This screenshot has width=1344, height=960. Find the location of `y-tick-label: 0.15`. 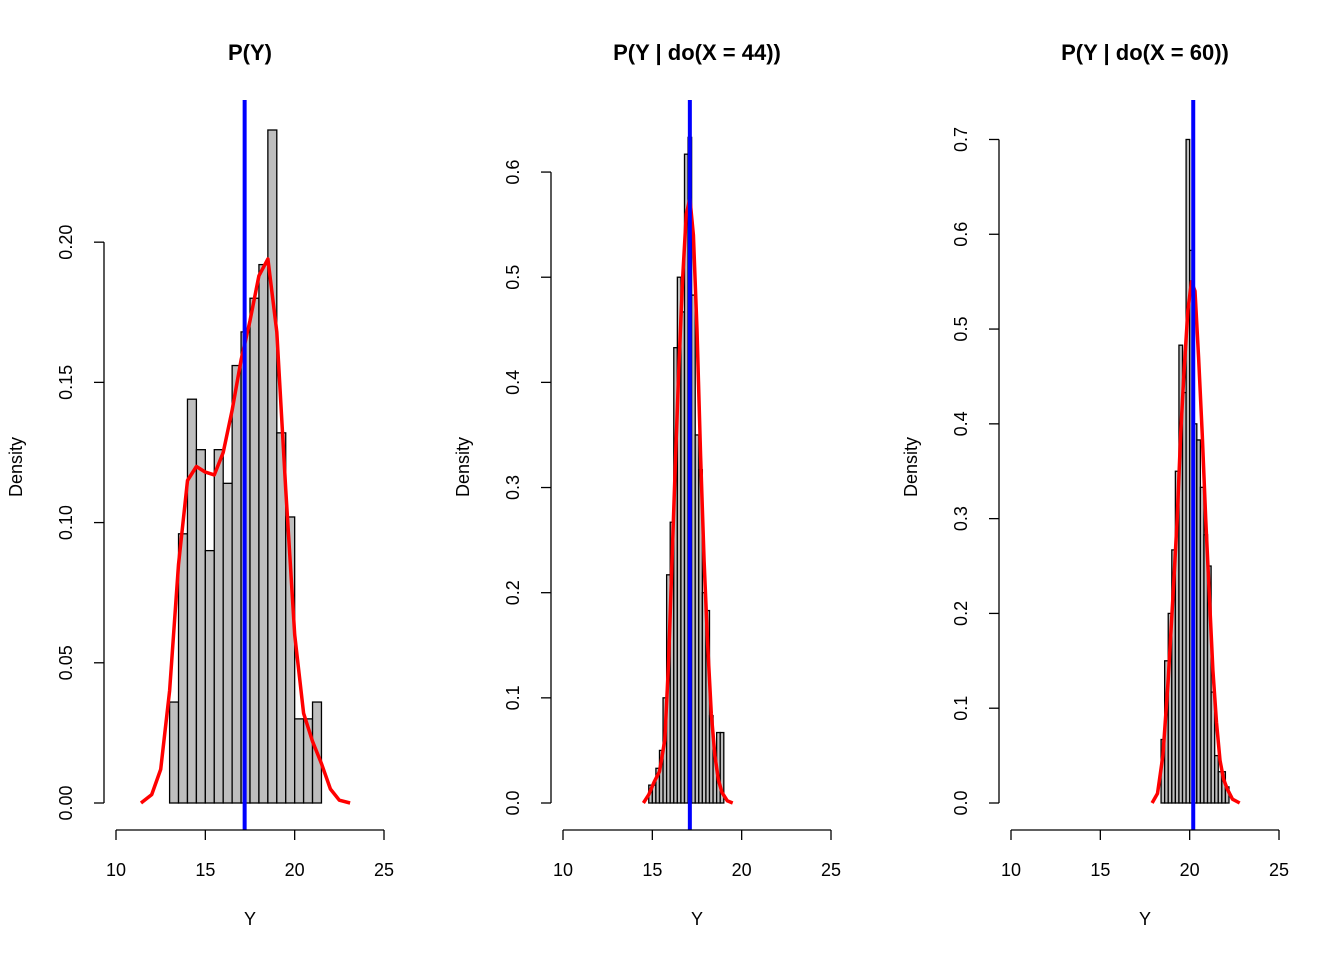

y-tick-label: 0.15 is located at coordinates (66, 382).